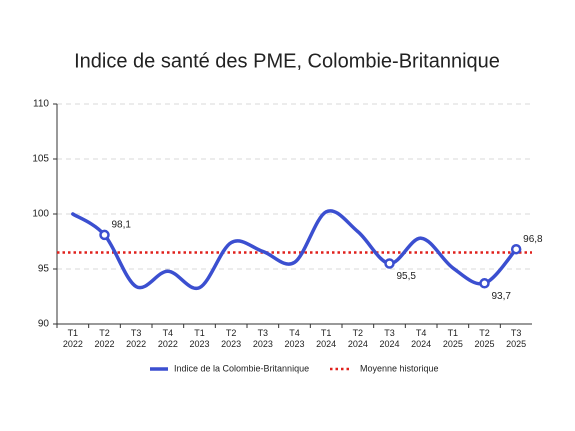  Describe the element at coordinates (407, 276) in the screenshot. I see `data-label: 95,5` at that location.